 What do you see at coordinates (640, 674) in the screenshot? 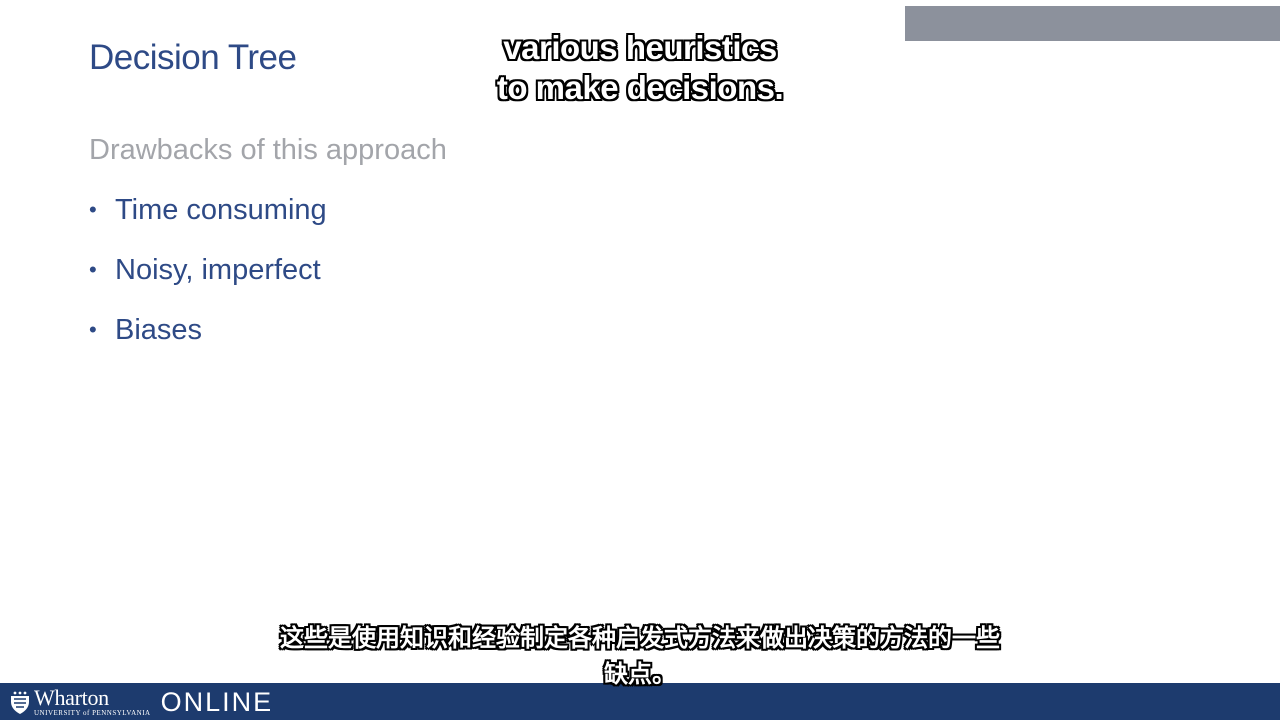
I see `chinese-caption-line-2: 缺点。` at bounding box center [640, 674].